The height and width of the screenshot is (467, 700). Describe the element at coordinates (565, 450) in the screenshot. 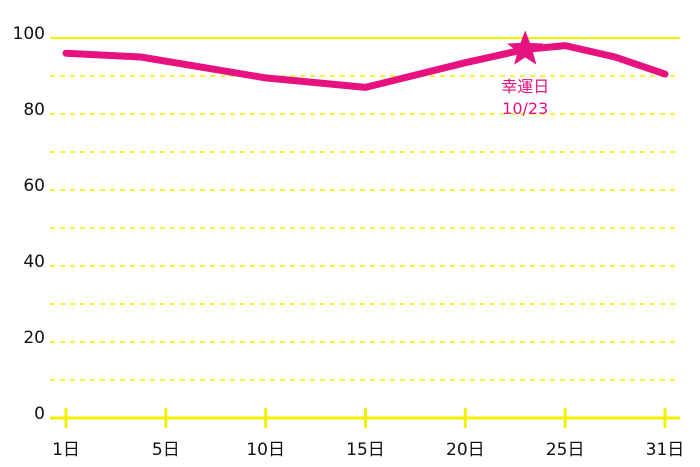

I see `x-tick-label: 25日` at that location.